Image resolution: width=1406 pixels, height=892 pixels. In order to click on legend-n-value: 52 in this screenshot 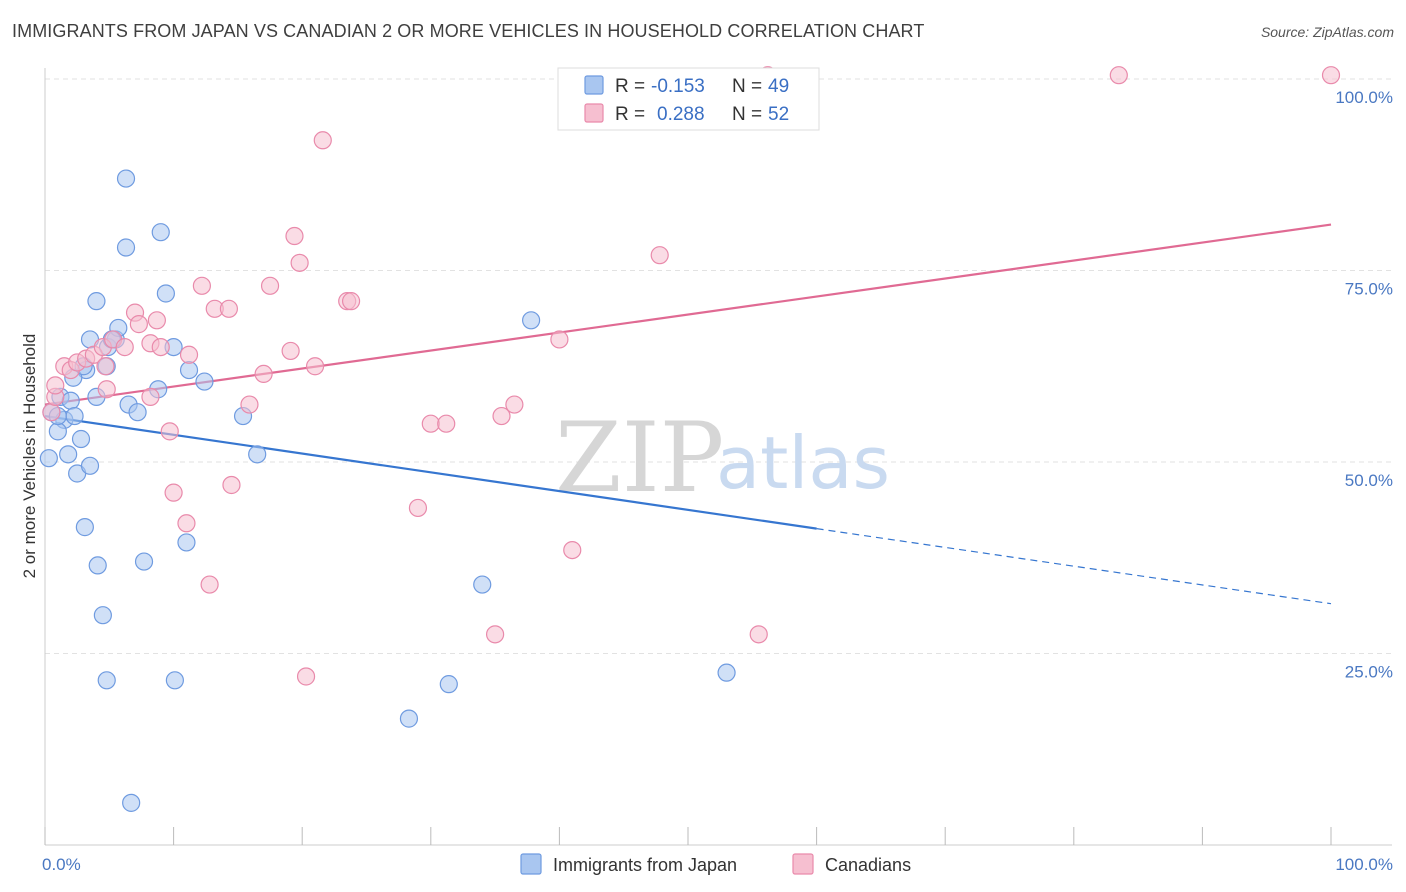, I will do `click(778, 114)`.